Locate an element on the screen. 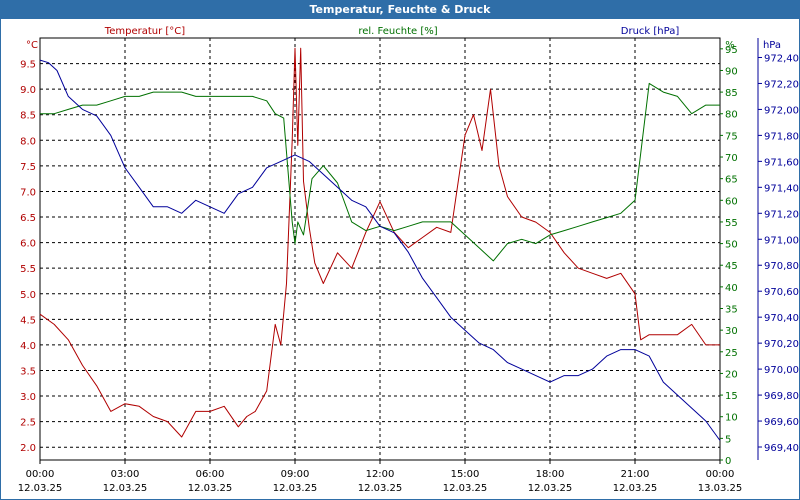 This screenshot has height=500, width=800. y-tick-label-pressure: 972,20 is located at coordinates (781, 84).